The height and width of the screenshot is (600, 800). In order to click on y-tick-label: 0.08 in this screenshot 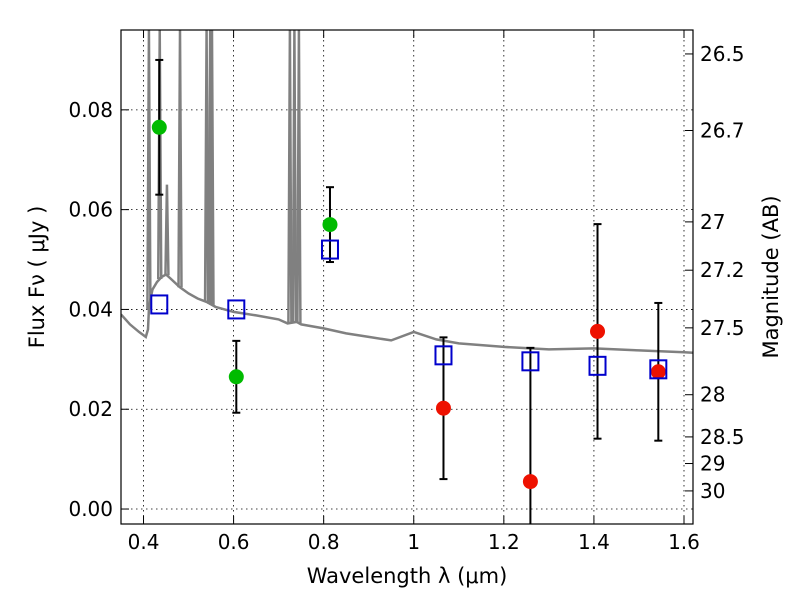, I will do `click(90, 110)`.